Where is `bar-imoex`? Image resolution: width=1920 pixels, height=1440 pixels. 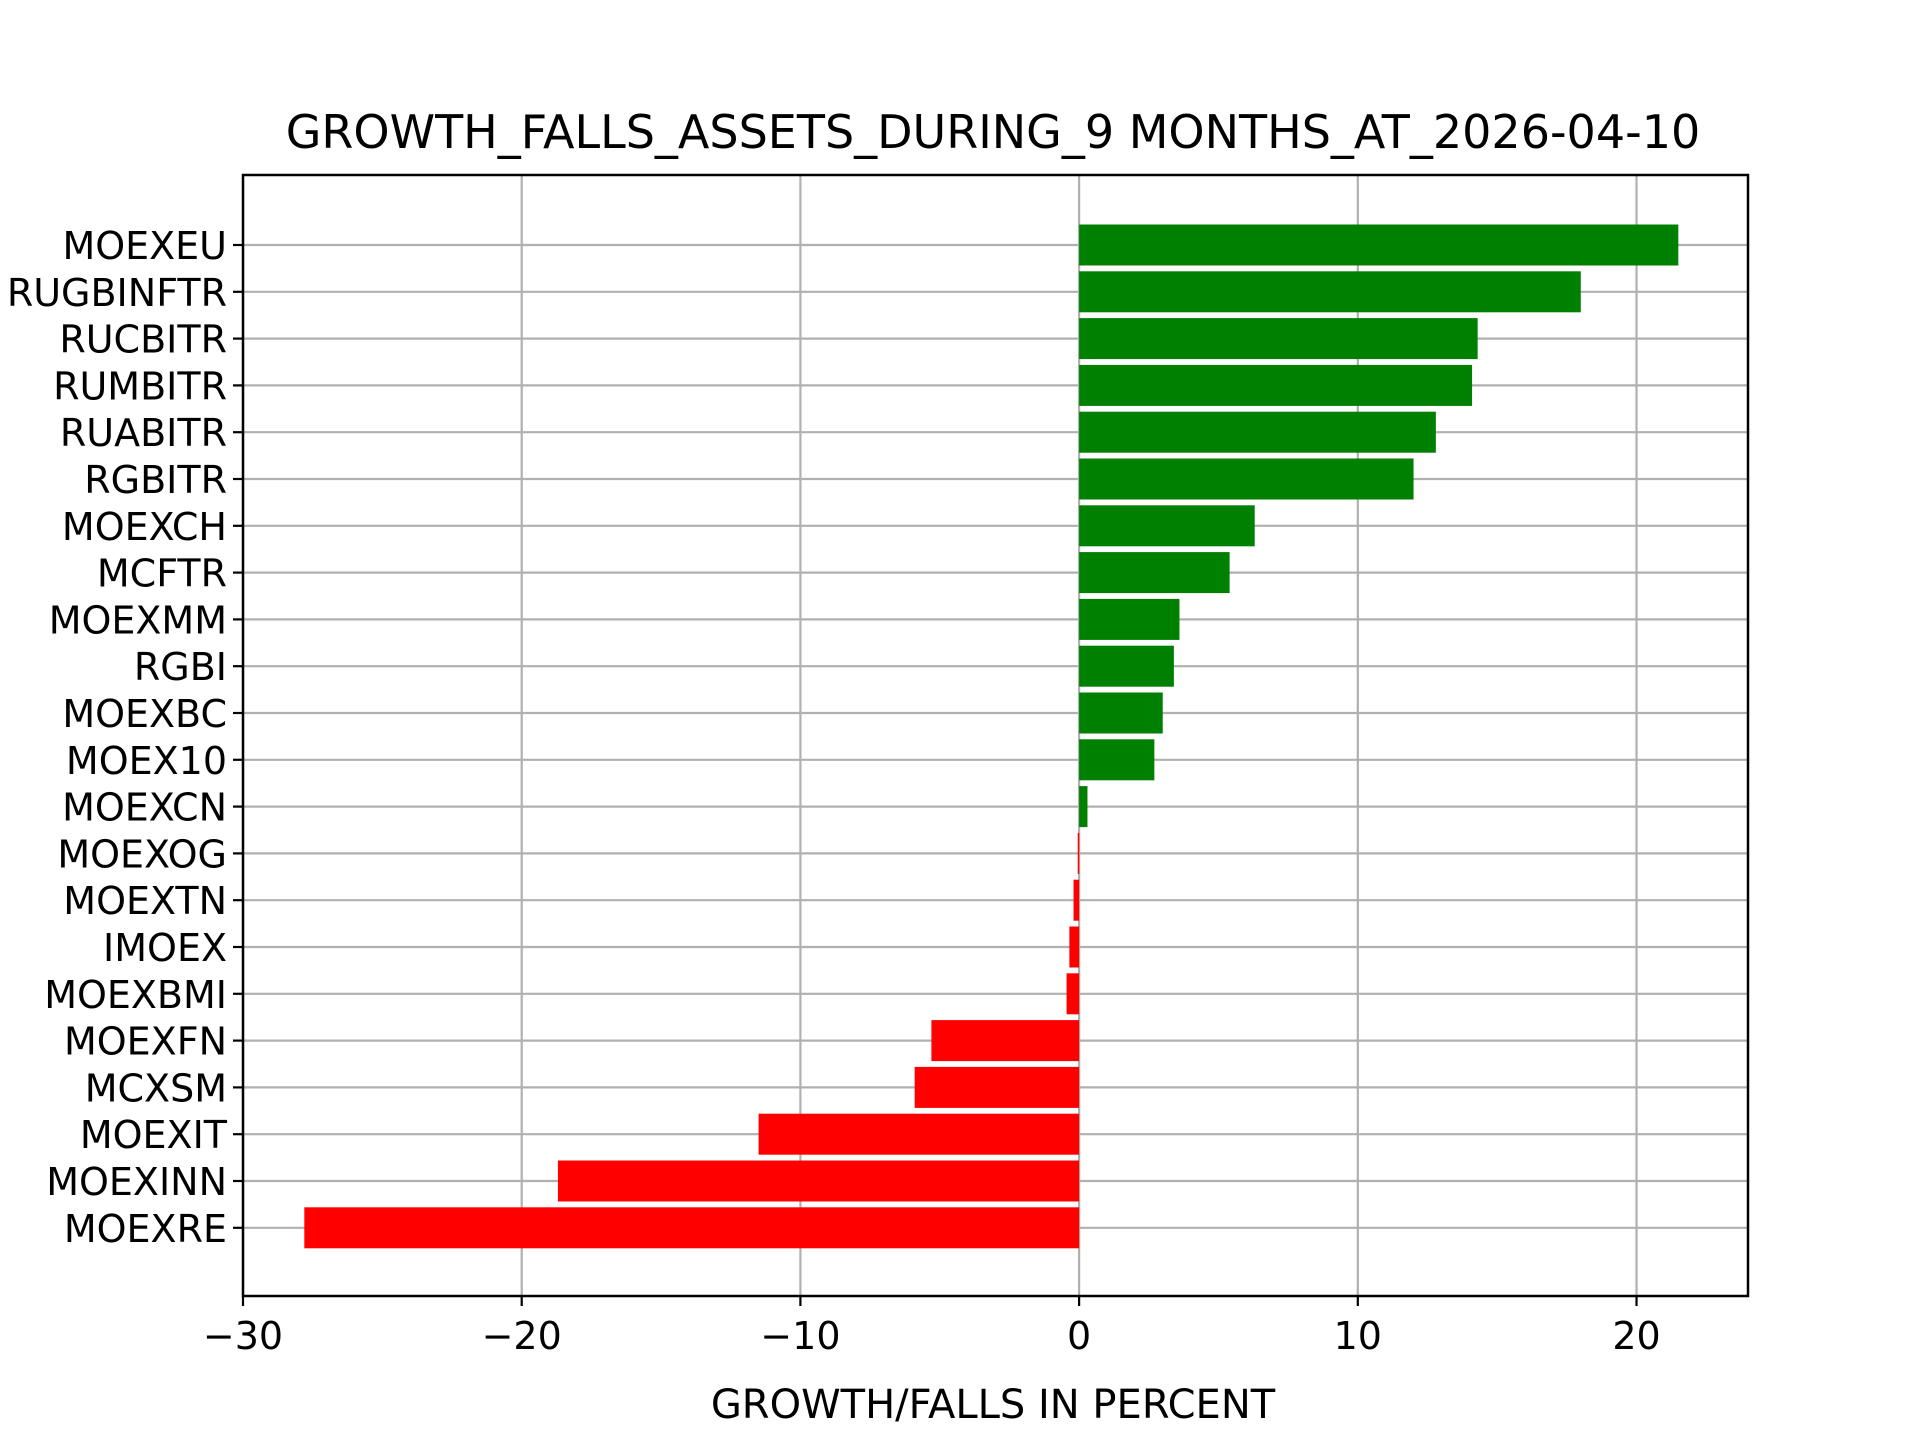
bar-imoex is located at coordinates (1074, 947).